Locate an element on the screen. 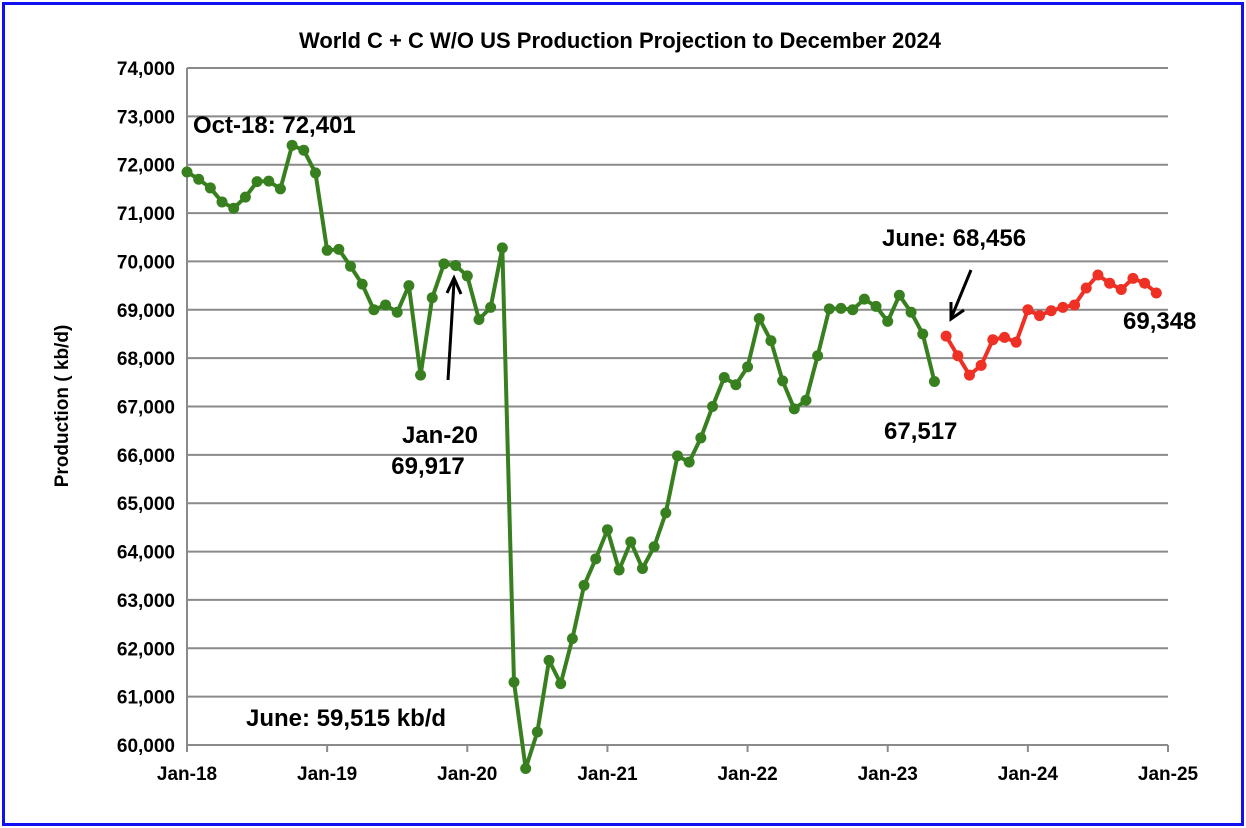  annotation-june23: June: 68,456 is located at coordinates (954, 238).